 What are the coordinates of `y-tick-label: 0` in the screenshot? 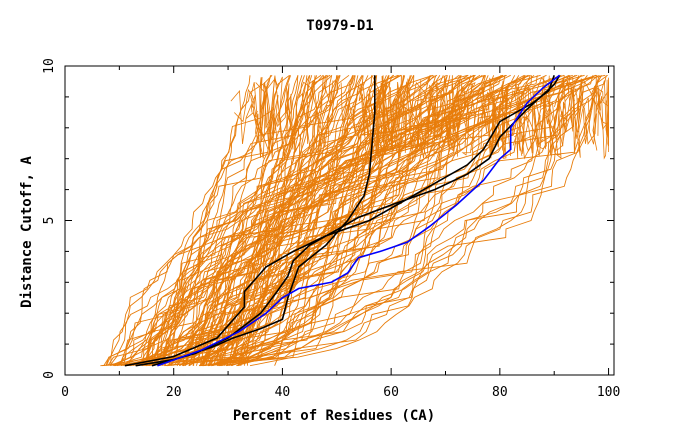 It's located at (49, 375).